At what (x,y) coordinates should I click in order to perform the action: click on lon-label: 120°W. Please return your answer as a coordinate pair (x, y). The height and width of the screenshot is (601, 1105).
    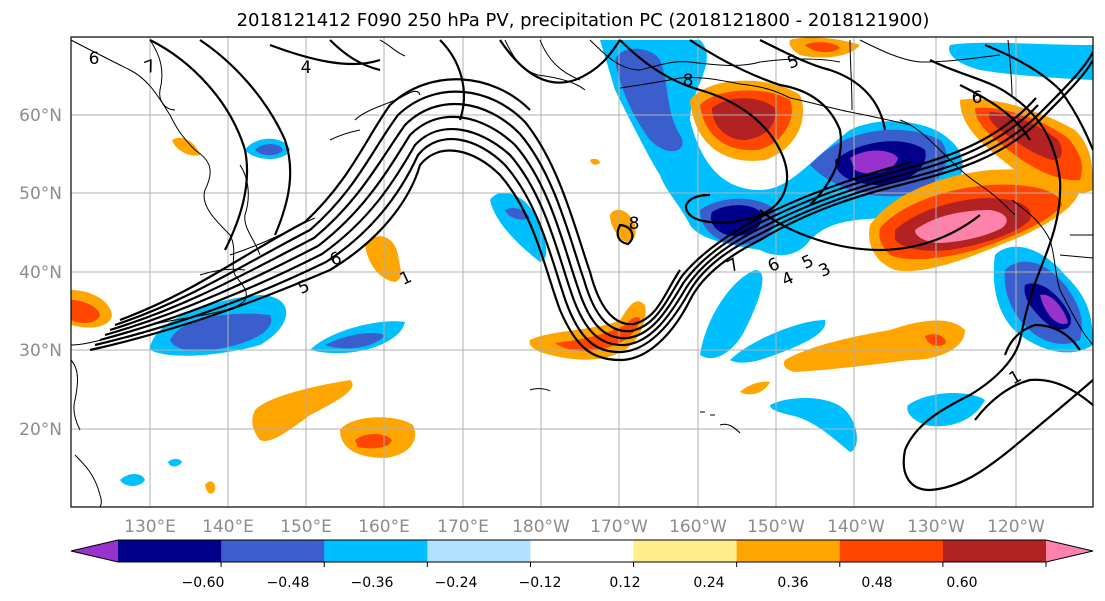
    Looking at the image, I should click on (1016, 527).